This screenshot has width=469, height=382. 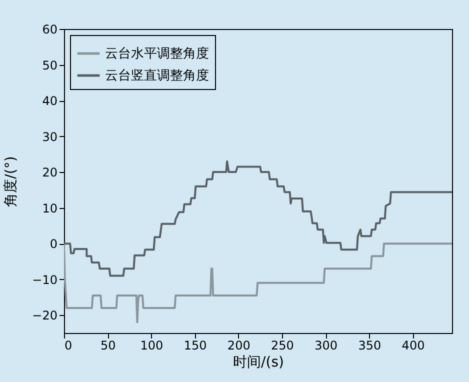 I want to click on y-tick-label: 20, so click(x=50, y=173).